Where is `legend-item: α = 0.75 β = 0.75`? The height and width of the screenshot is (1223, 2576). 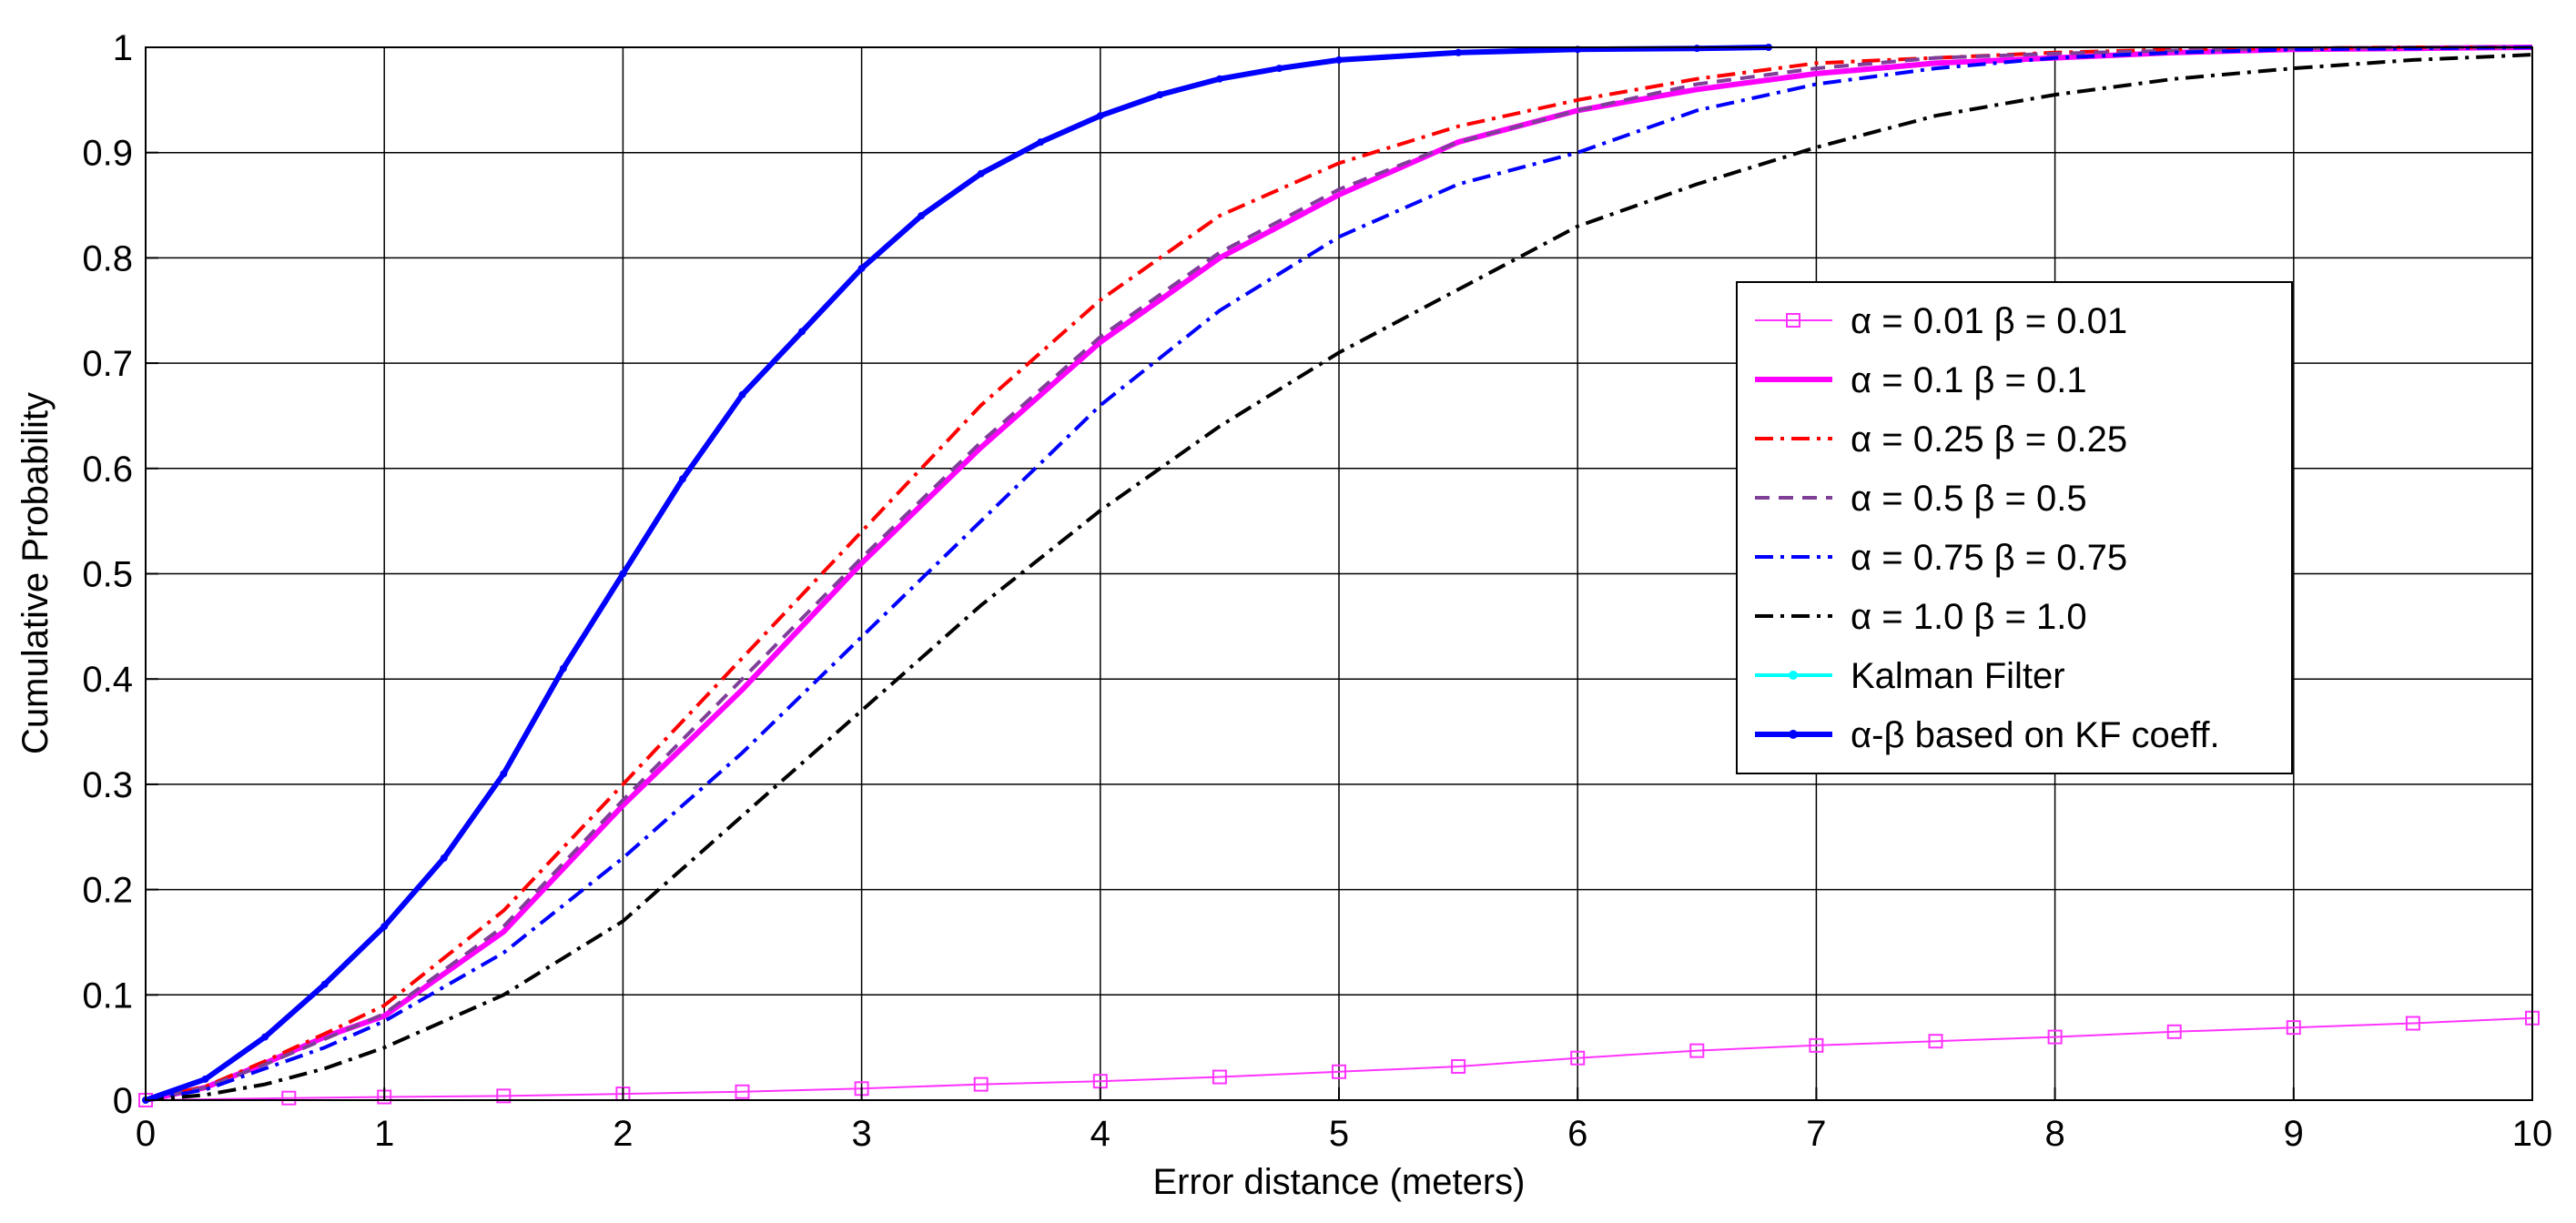
legend-item: α = 0.75 β = 0.75 is located at coordinates (1941, 558).